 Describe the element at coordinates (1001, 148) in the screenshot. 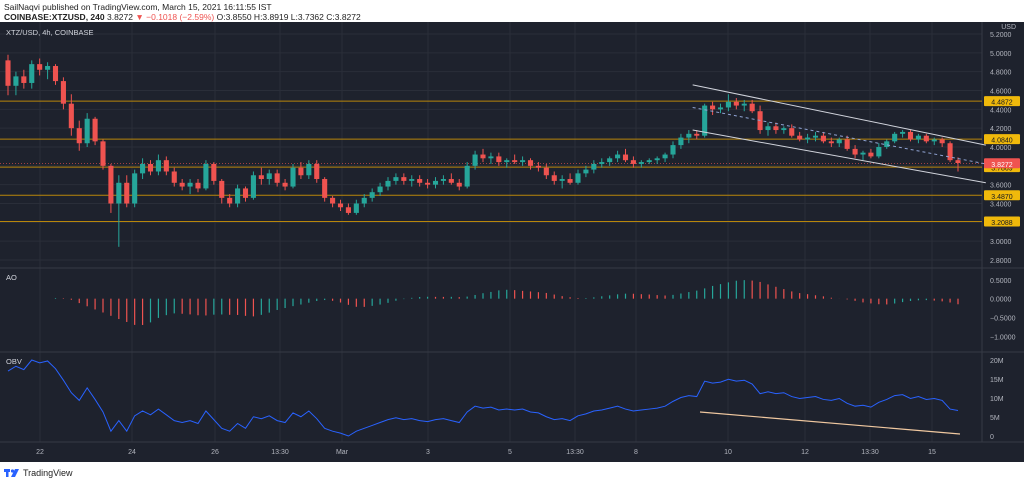

I see `price-tick-label: 4.0000` at that location.